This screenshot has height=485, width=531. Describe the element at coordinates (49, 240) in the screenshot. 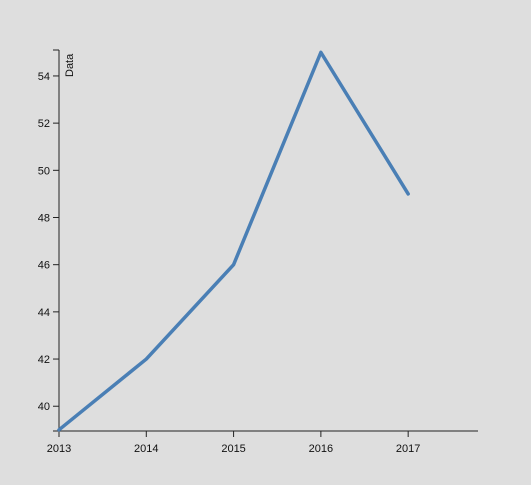

I see `y-axis: 40 42 44 46 48 50 52 54` at that location.